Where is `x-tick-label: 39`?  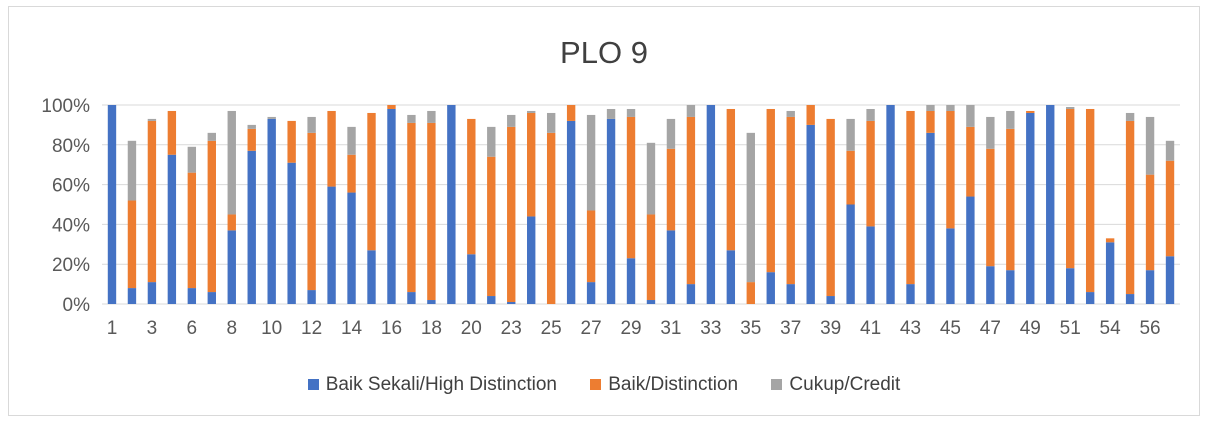
x-tick-label: 39 is located at coordinates (830, 328).